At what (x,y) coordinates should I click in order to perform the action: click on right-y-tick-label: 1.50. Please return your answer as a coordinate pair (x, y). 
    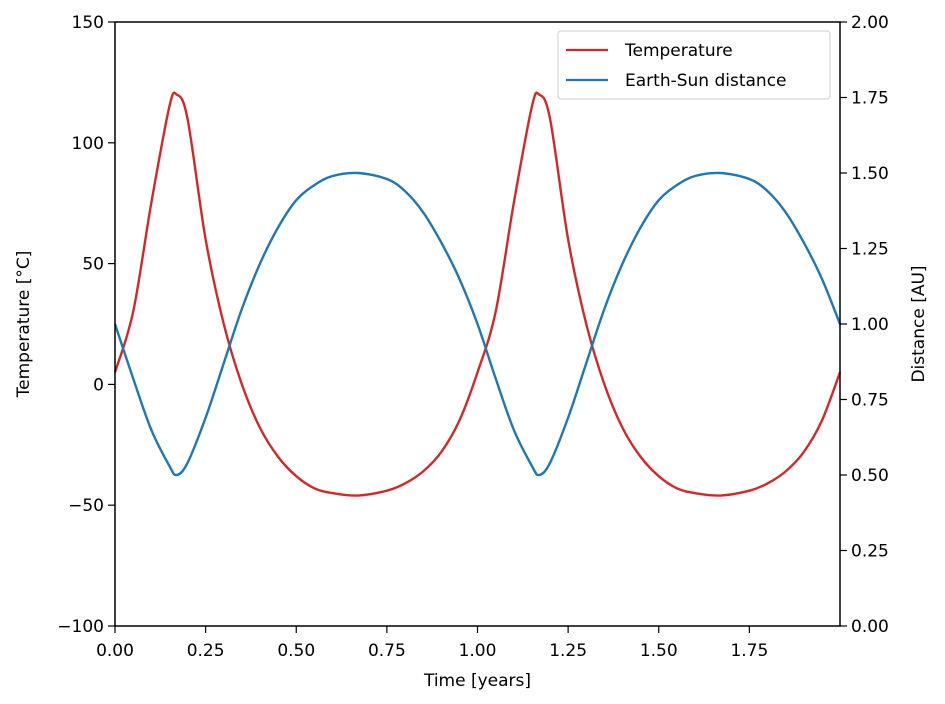
    Looking at the image, I should click on (870, 174).